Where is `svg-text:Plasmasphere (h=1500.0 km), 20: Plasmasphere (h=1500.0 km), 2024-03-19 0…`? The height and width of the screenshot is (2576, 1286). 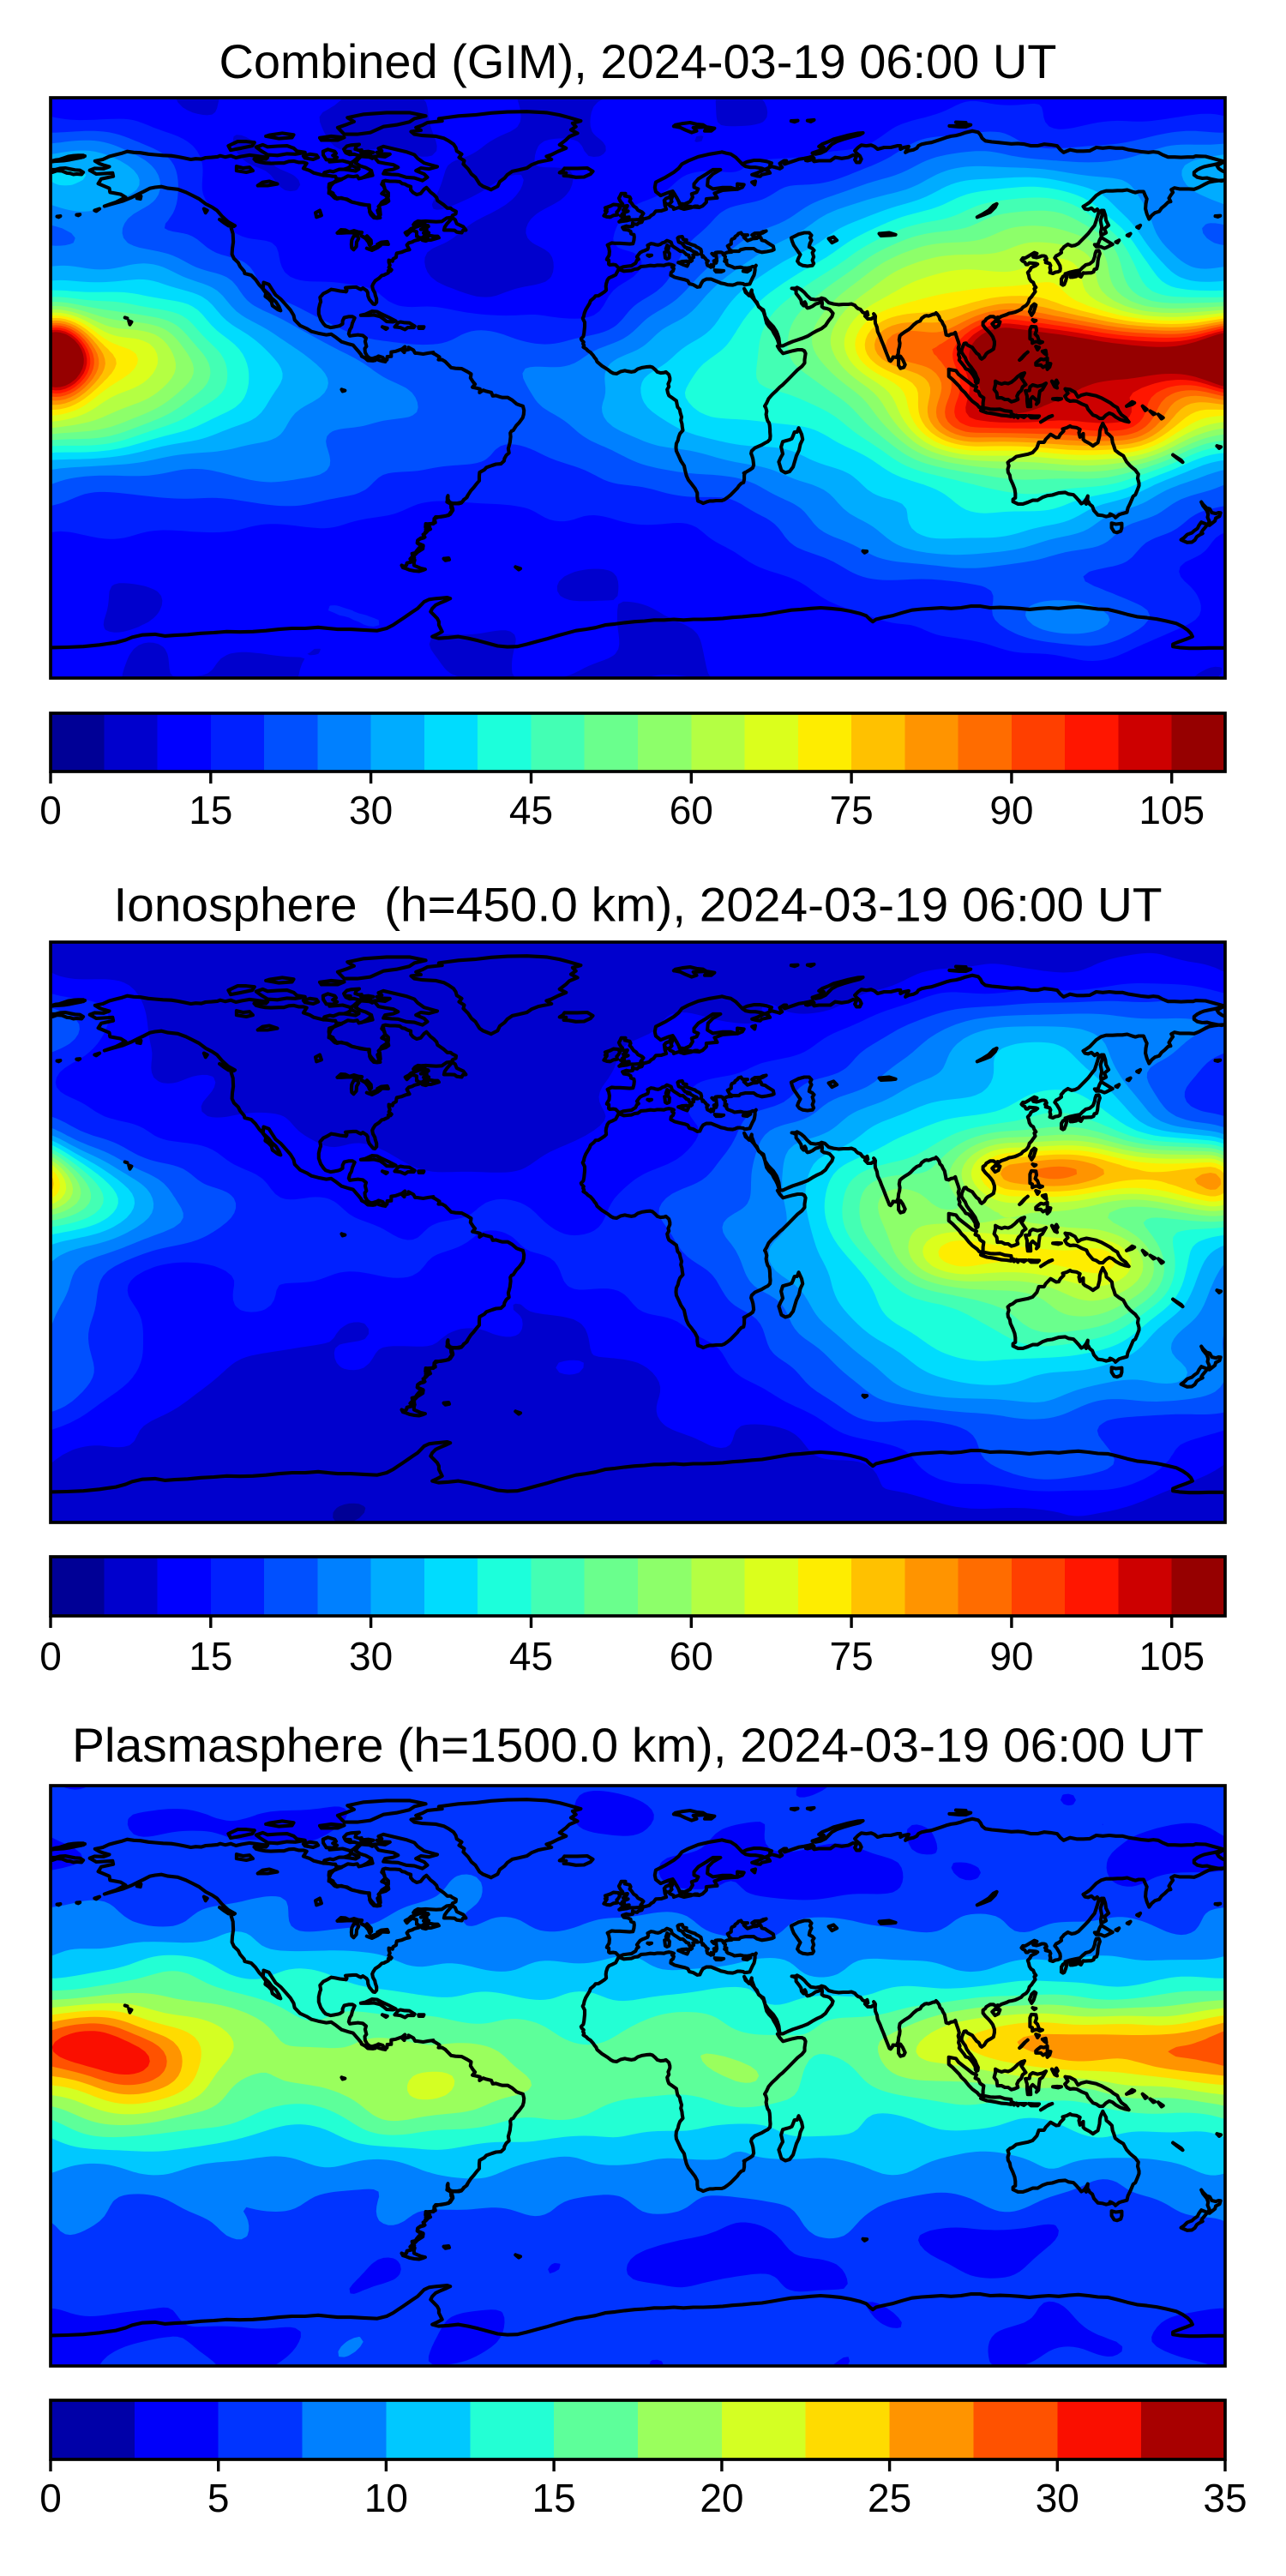
svg-text:Plasmasphere (h=1500.0 km), 20: Plasmasphere (h=1500.0 km), 2024-03-19 0… is located at coordinates (638, 1745).